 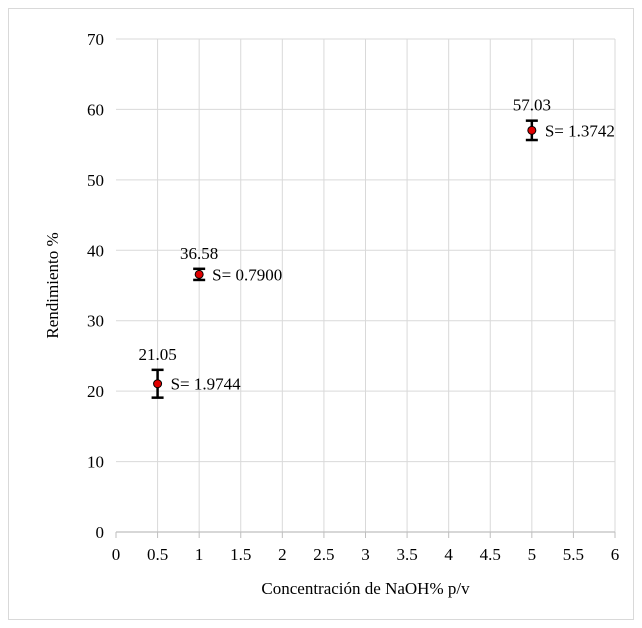 I want to click on x-tick-label: 2.5, so click(x=323, y=554).